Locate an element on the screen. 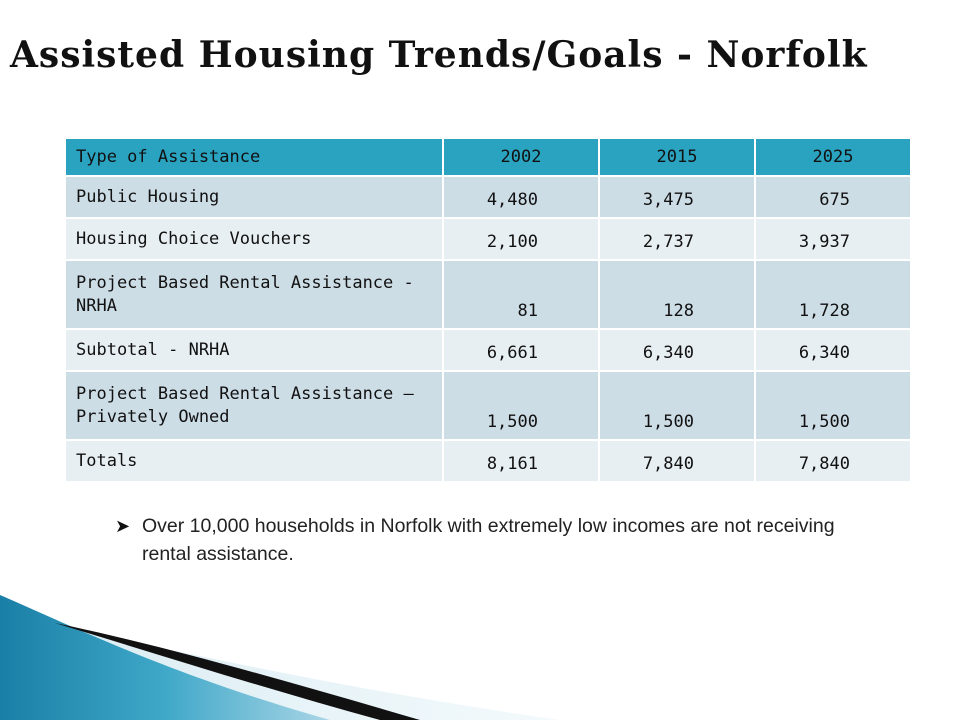 This screenshot has height=720, width=960. cell-2002: 4,480 is located at coordinates (521, 197).